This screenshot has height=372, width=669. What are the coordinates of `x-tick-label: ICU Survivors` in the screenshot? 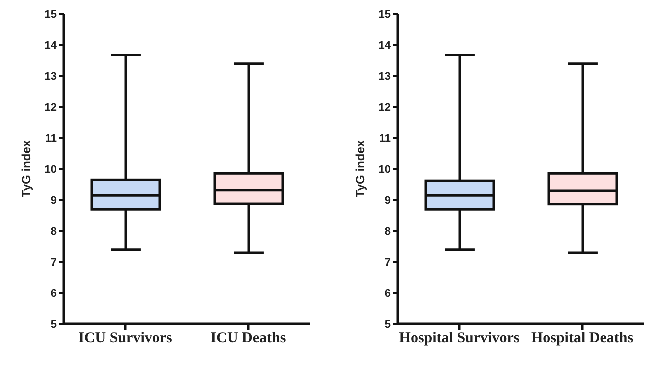 It's located at (125, 338).